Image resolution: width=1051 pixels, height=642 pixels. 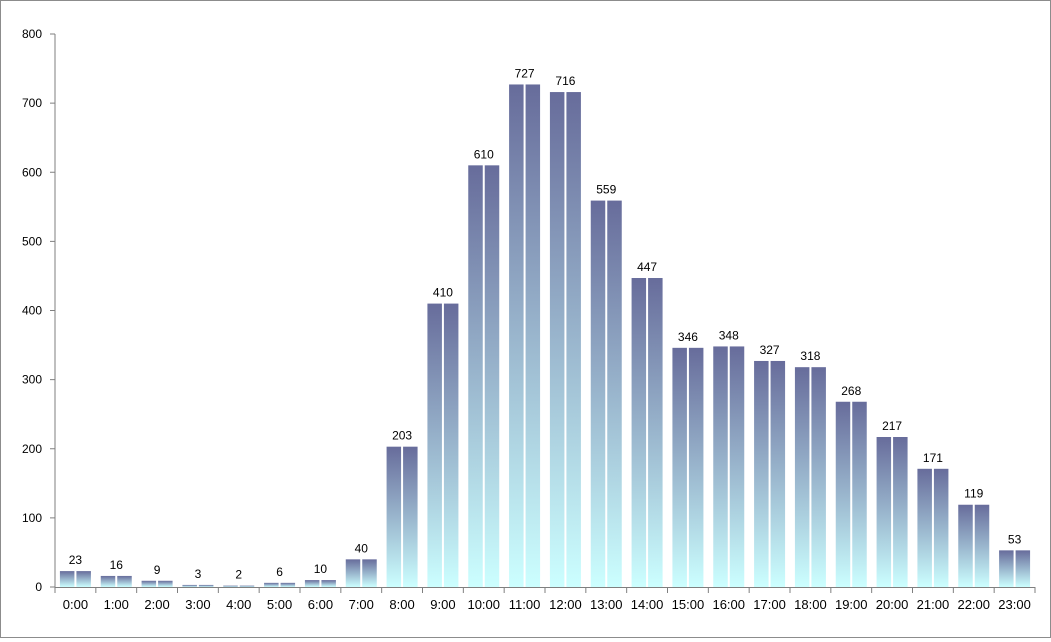 What do you see at coordinates (361, 604) in the screenshot?
I see `x-tick-label-700: 7:00` at bounding box center [361, 604].